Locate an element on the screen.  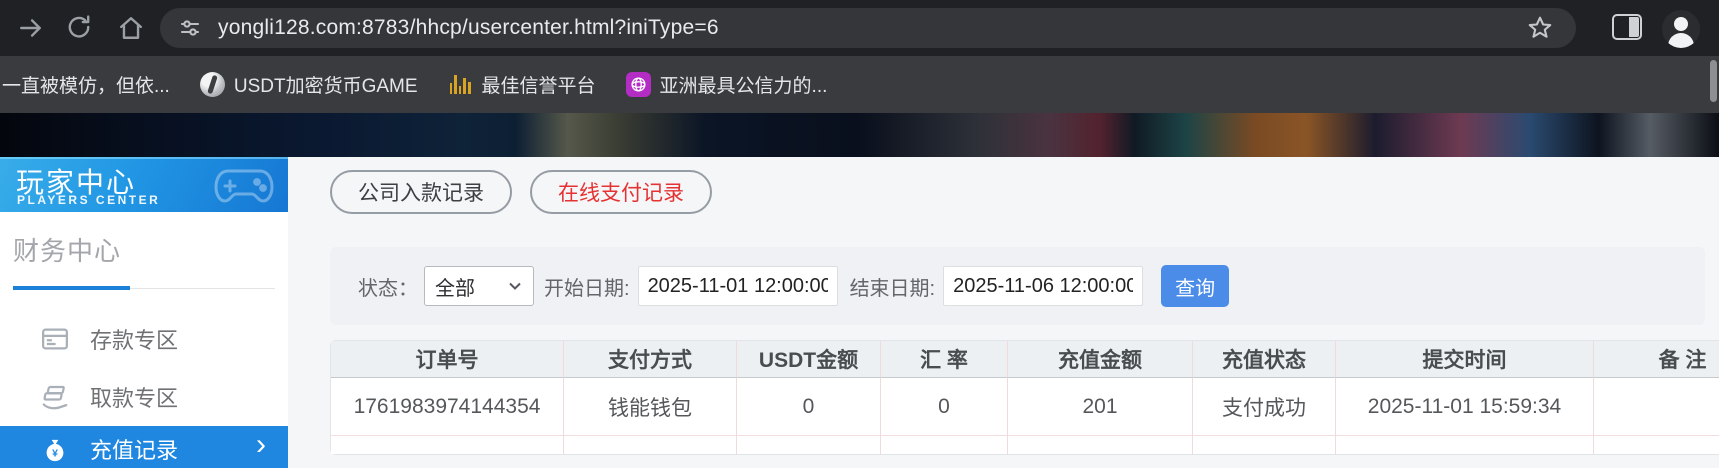
cell-remark is located at coordinates (1656, 407).